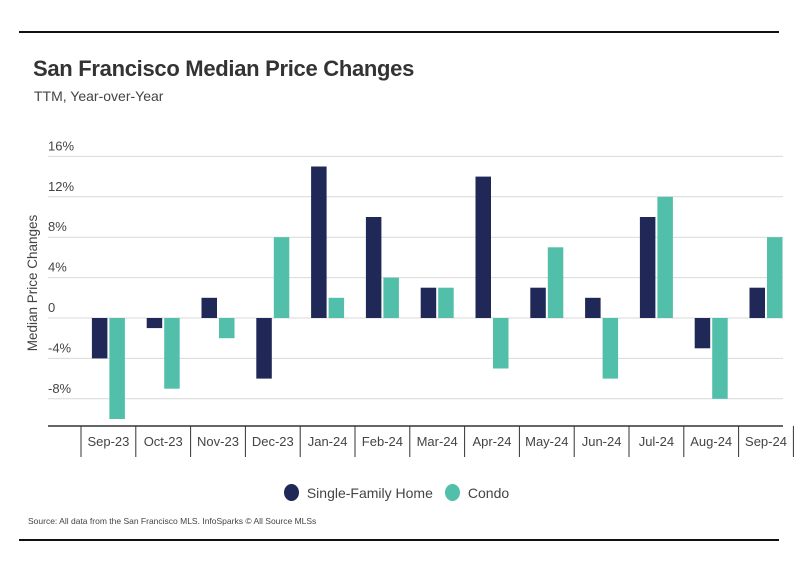 This screenshot has height=575, width=799. What do you see at coordinates (57, 267) in the screenshot?
I see `y-tick-label: 4%` at bounding box center [57, 267].